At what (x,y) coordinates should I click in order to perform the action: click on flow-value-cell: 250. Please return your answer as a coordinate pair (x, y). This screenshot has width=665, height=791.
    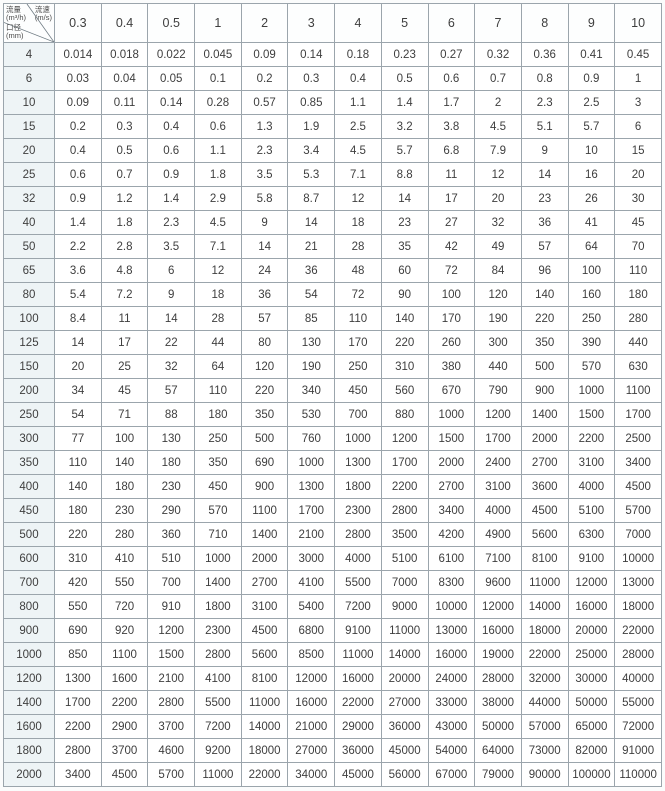
    Looking at the image, I should click on (358, 366).